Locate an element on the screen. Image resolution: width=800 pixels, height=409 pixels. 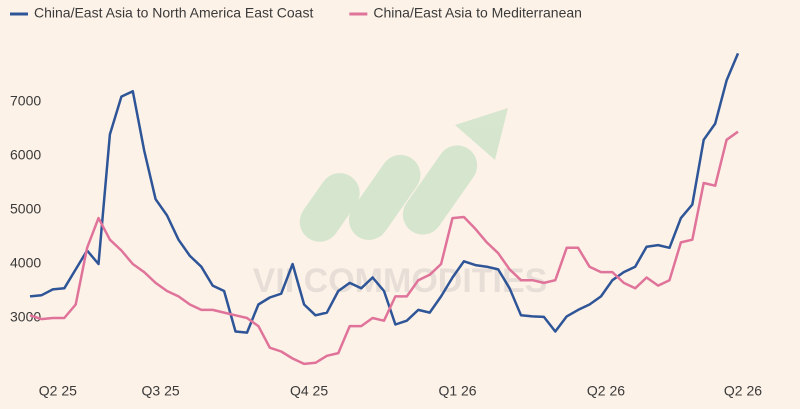
y-tick-label: 6000 is located at coordinates (25, 155).